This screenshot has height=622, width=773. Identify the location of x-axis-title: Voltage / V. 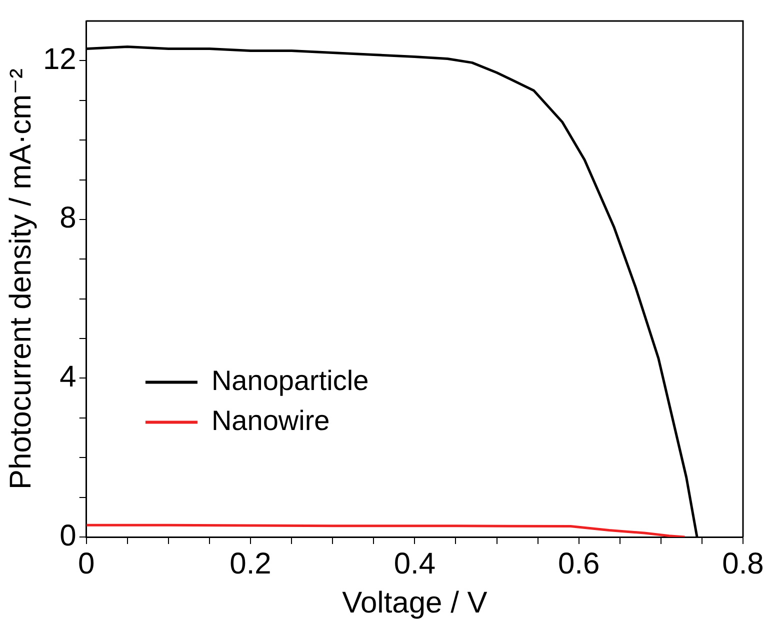
(415, 603).